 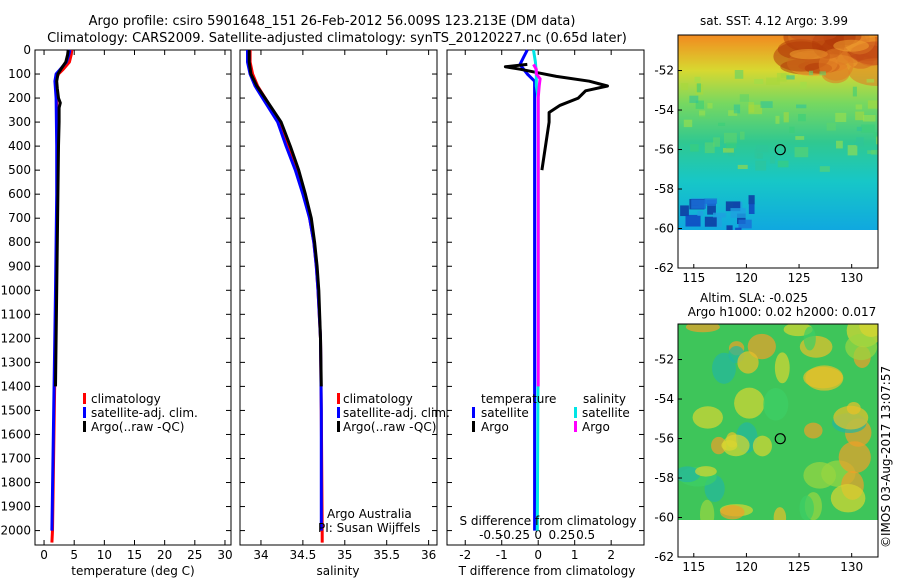 I want to click on legend-swatch-climatology, so click(x=338, y=398).